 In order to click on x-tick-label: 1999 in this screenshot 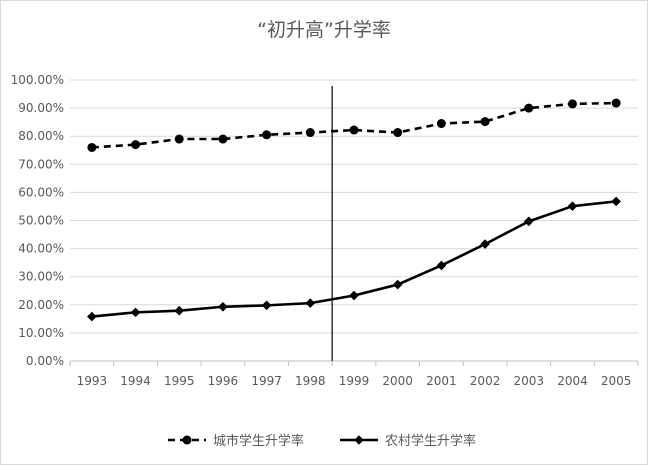, I will do `click(354, 381)`.